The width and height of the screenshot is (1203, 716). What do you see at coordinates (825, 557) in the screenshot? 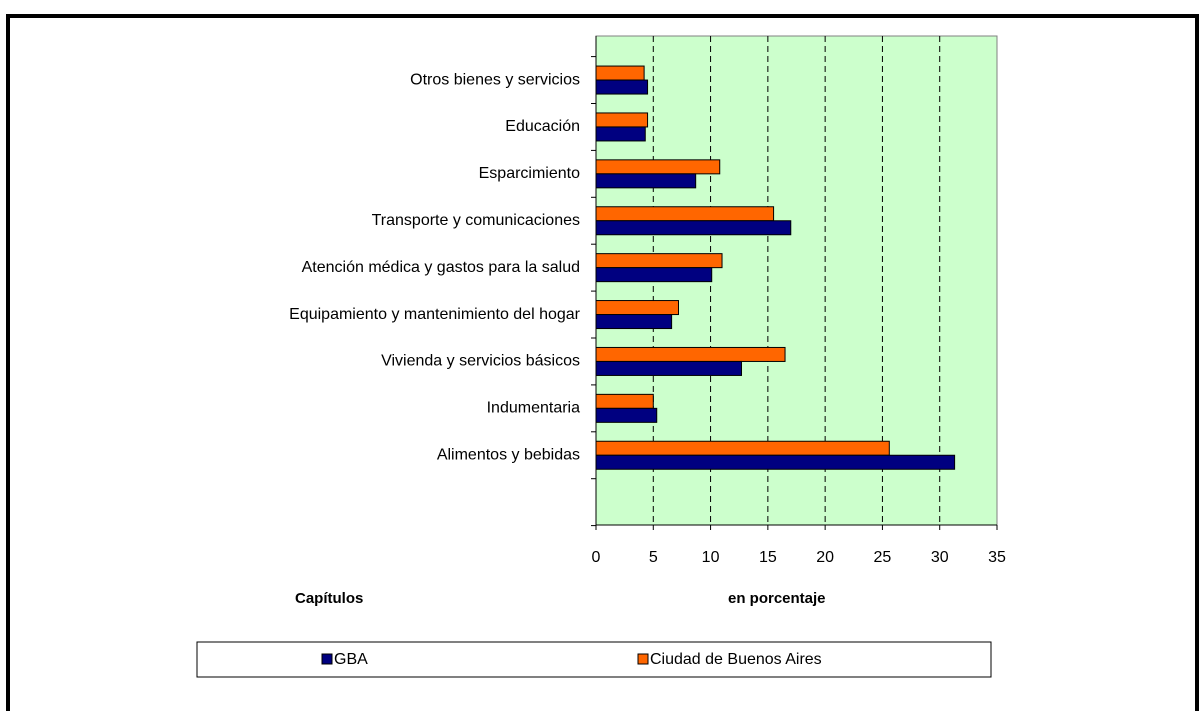
I see `x-tick-label: 20` at bounding box center [825, 557].